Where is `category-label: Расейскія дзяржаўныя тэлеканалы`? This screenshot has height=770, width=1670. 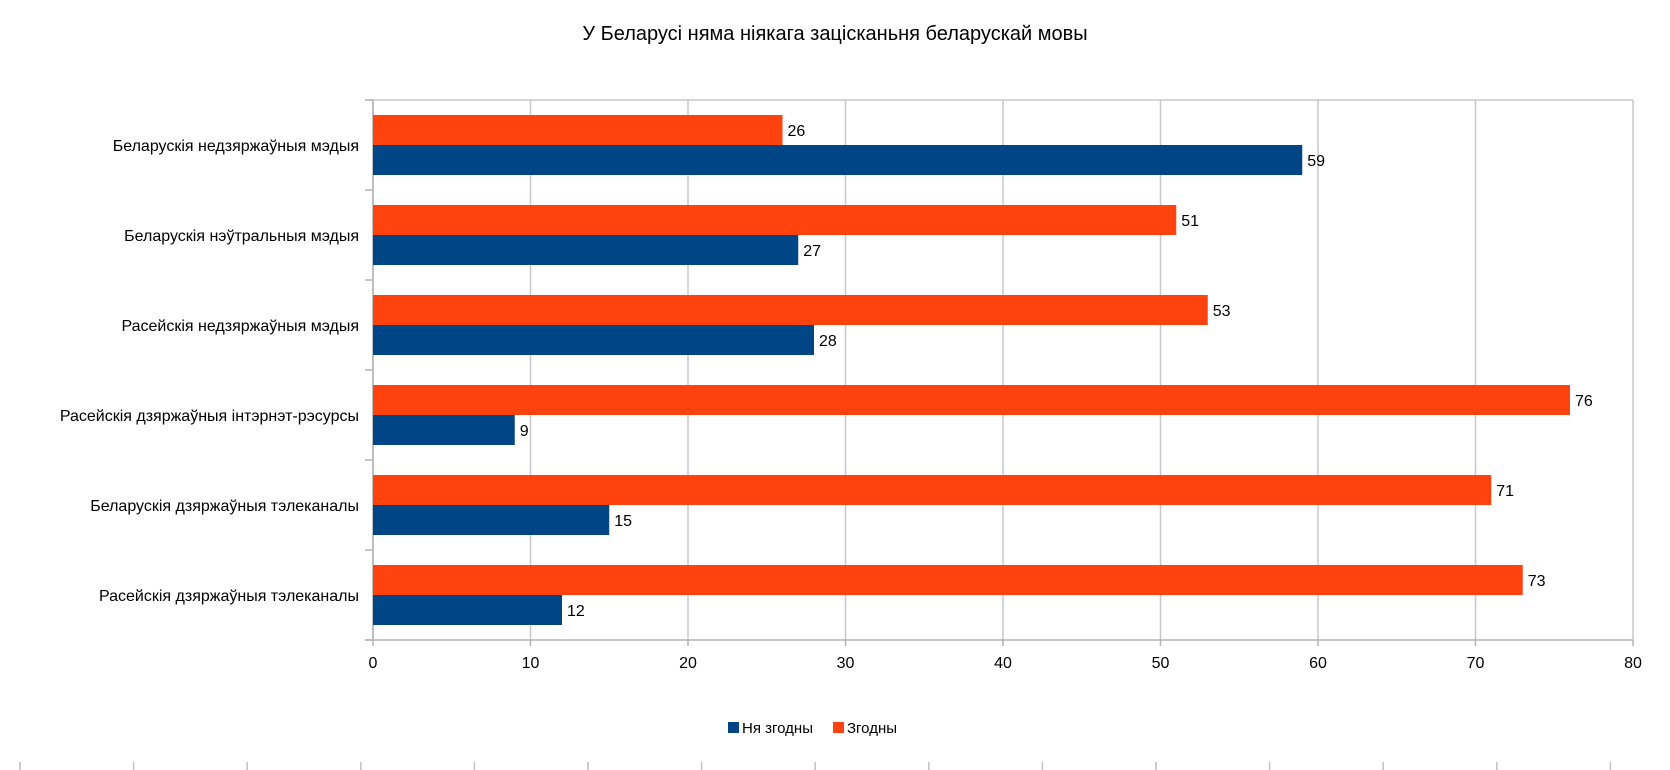
category-label: Расейскія дзяржаўныя тэлеканалы is located at coordinates (229, 596).